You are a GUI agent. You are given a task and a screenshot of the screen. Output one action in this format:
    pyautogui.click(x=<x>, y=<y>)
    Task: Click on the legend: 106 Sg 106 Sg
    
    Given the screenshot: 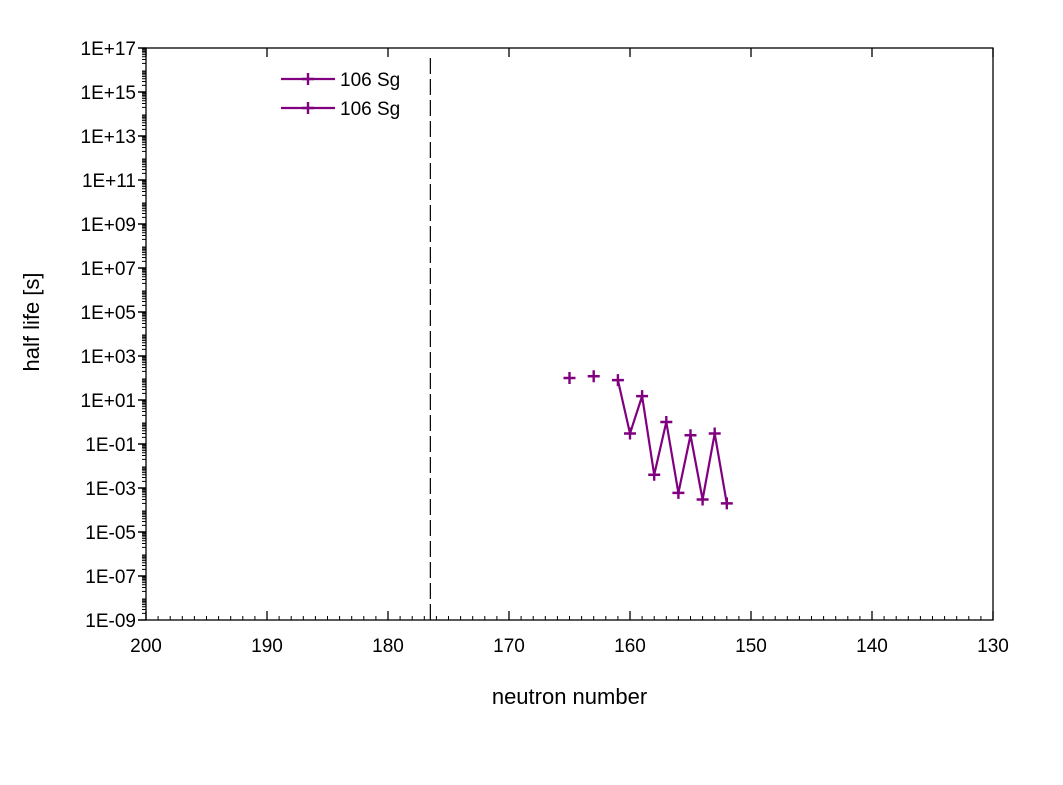 What is the action you would take?
    pyautogui.click(x=340, y=95)
    